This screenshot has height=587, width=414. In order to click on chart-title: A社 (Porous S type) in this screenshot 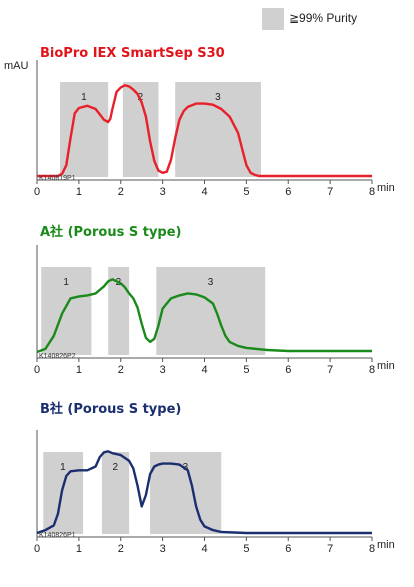, I will do `click(111, 232)`.